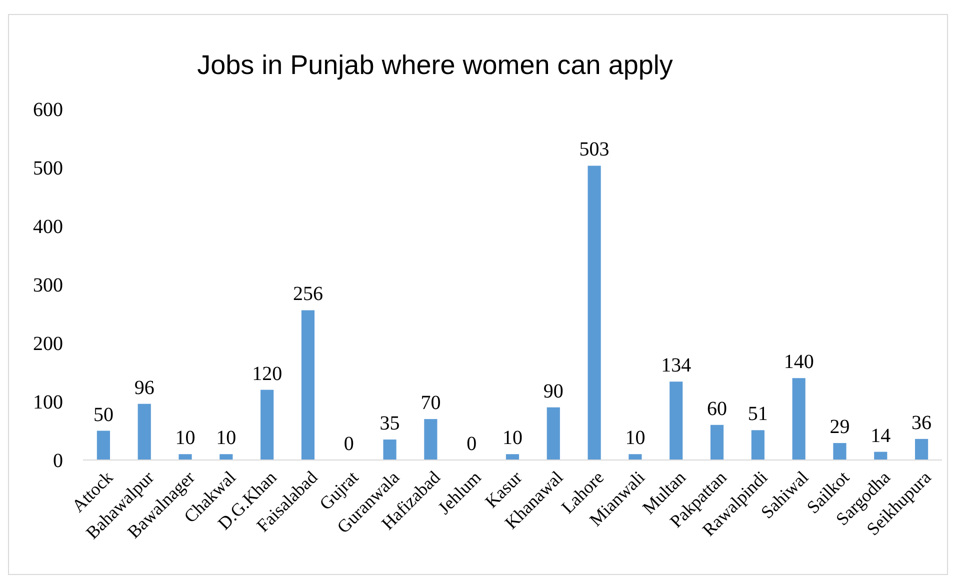  I want to click on y-tick-label: 0, so click(58, 461).